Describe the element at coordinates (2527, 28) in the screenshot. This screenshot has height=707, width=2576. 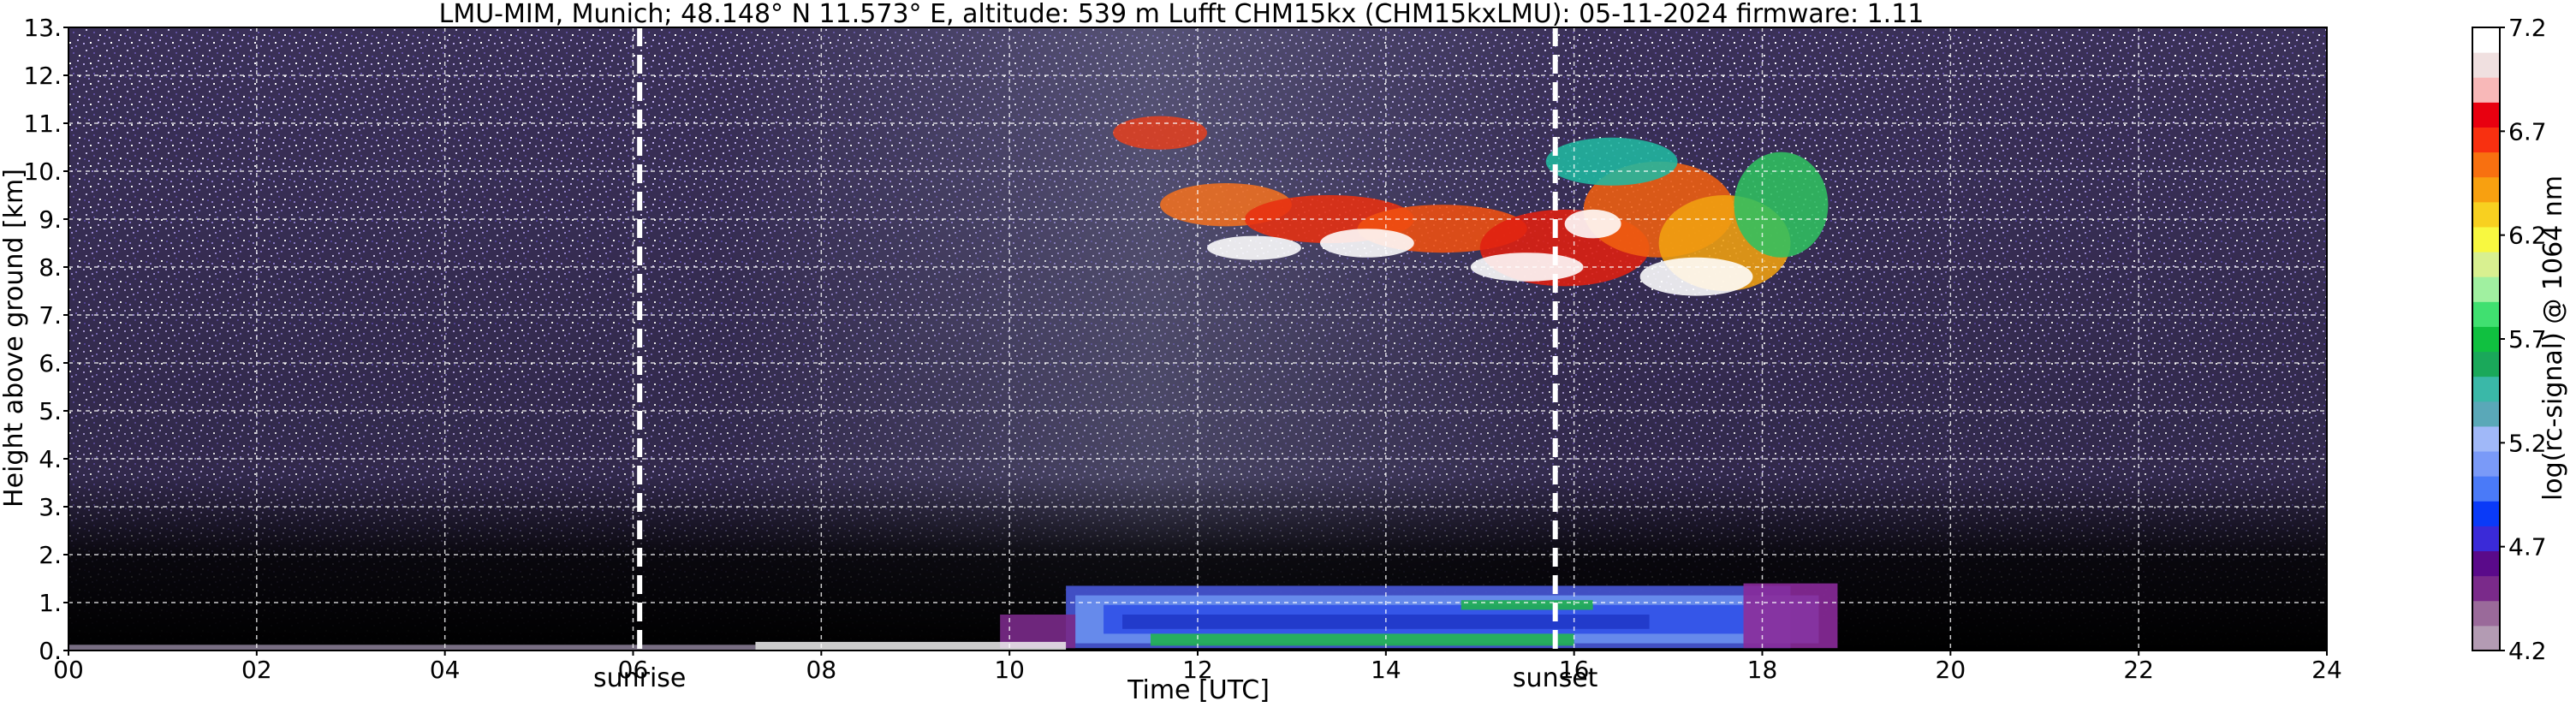
I see `colorbar-tick-label: 7.2` at that location.